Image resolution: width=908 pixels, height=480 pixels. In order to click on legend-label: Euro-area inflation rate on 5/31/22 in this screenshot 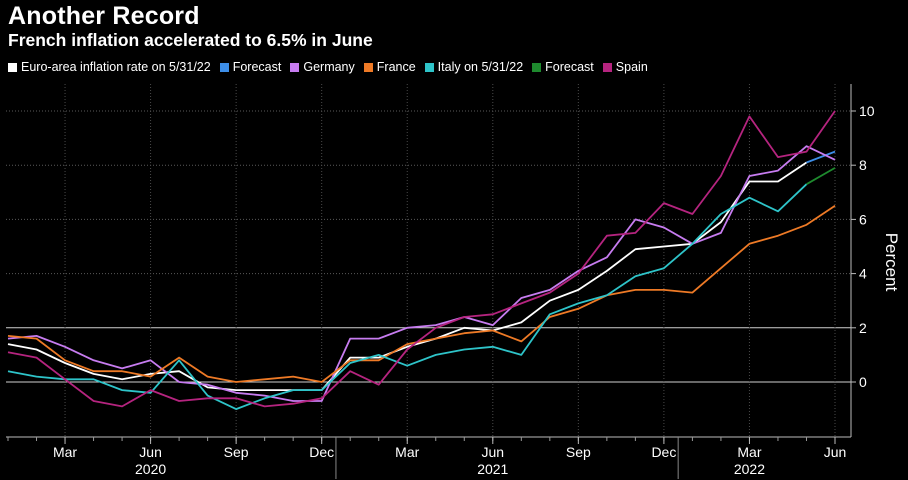, I will do `click(116, 67)`.